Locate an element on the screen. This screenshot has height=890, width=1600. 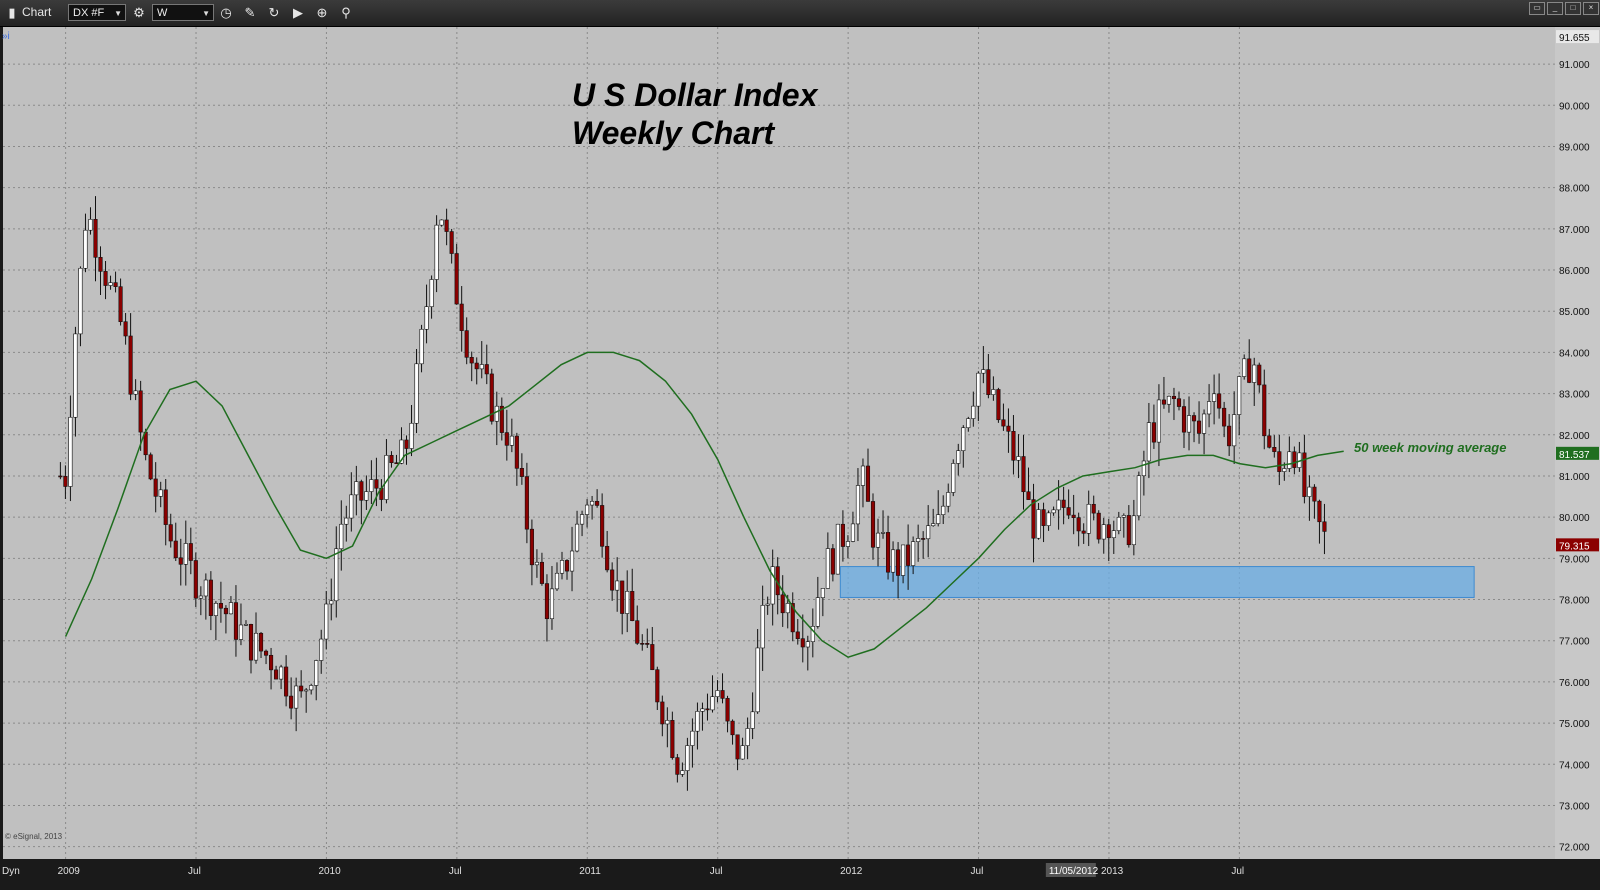
y-tick-label: 83.000 is located at coordinates (1574, 395).